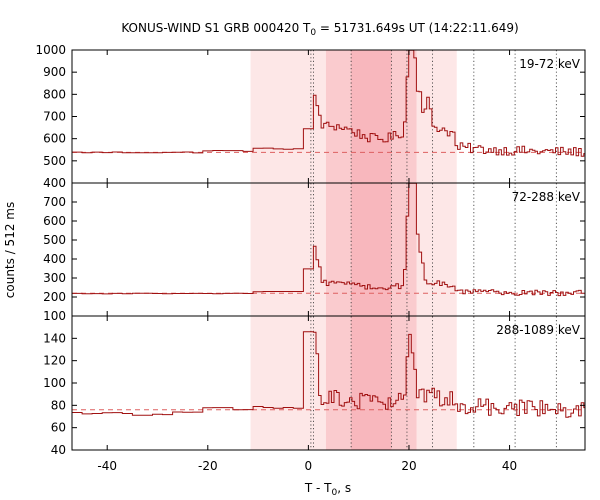 This screenshot has width=600, height=500. What do you see at coordinates (54, 338) in the screenshot?
I see `y-tick-label: 140` at bounding box center [54, 338].